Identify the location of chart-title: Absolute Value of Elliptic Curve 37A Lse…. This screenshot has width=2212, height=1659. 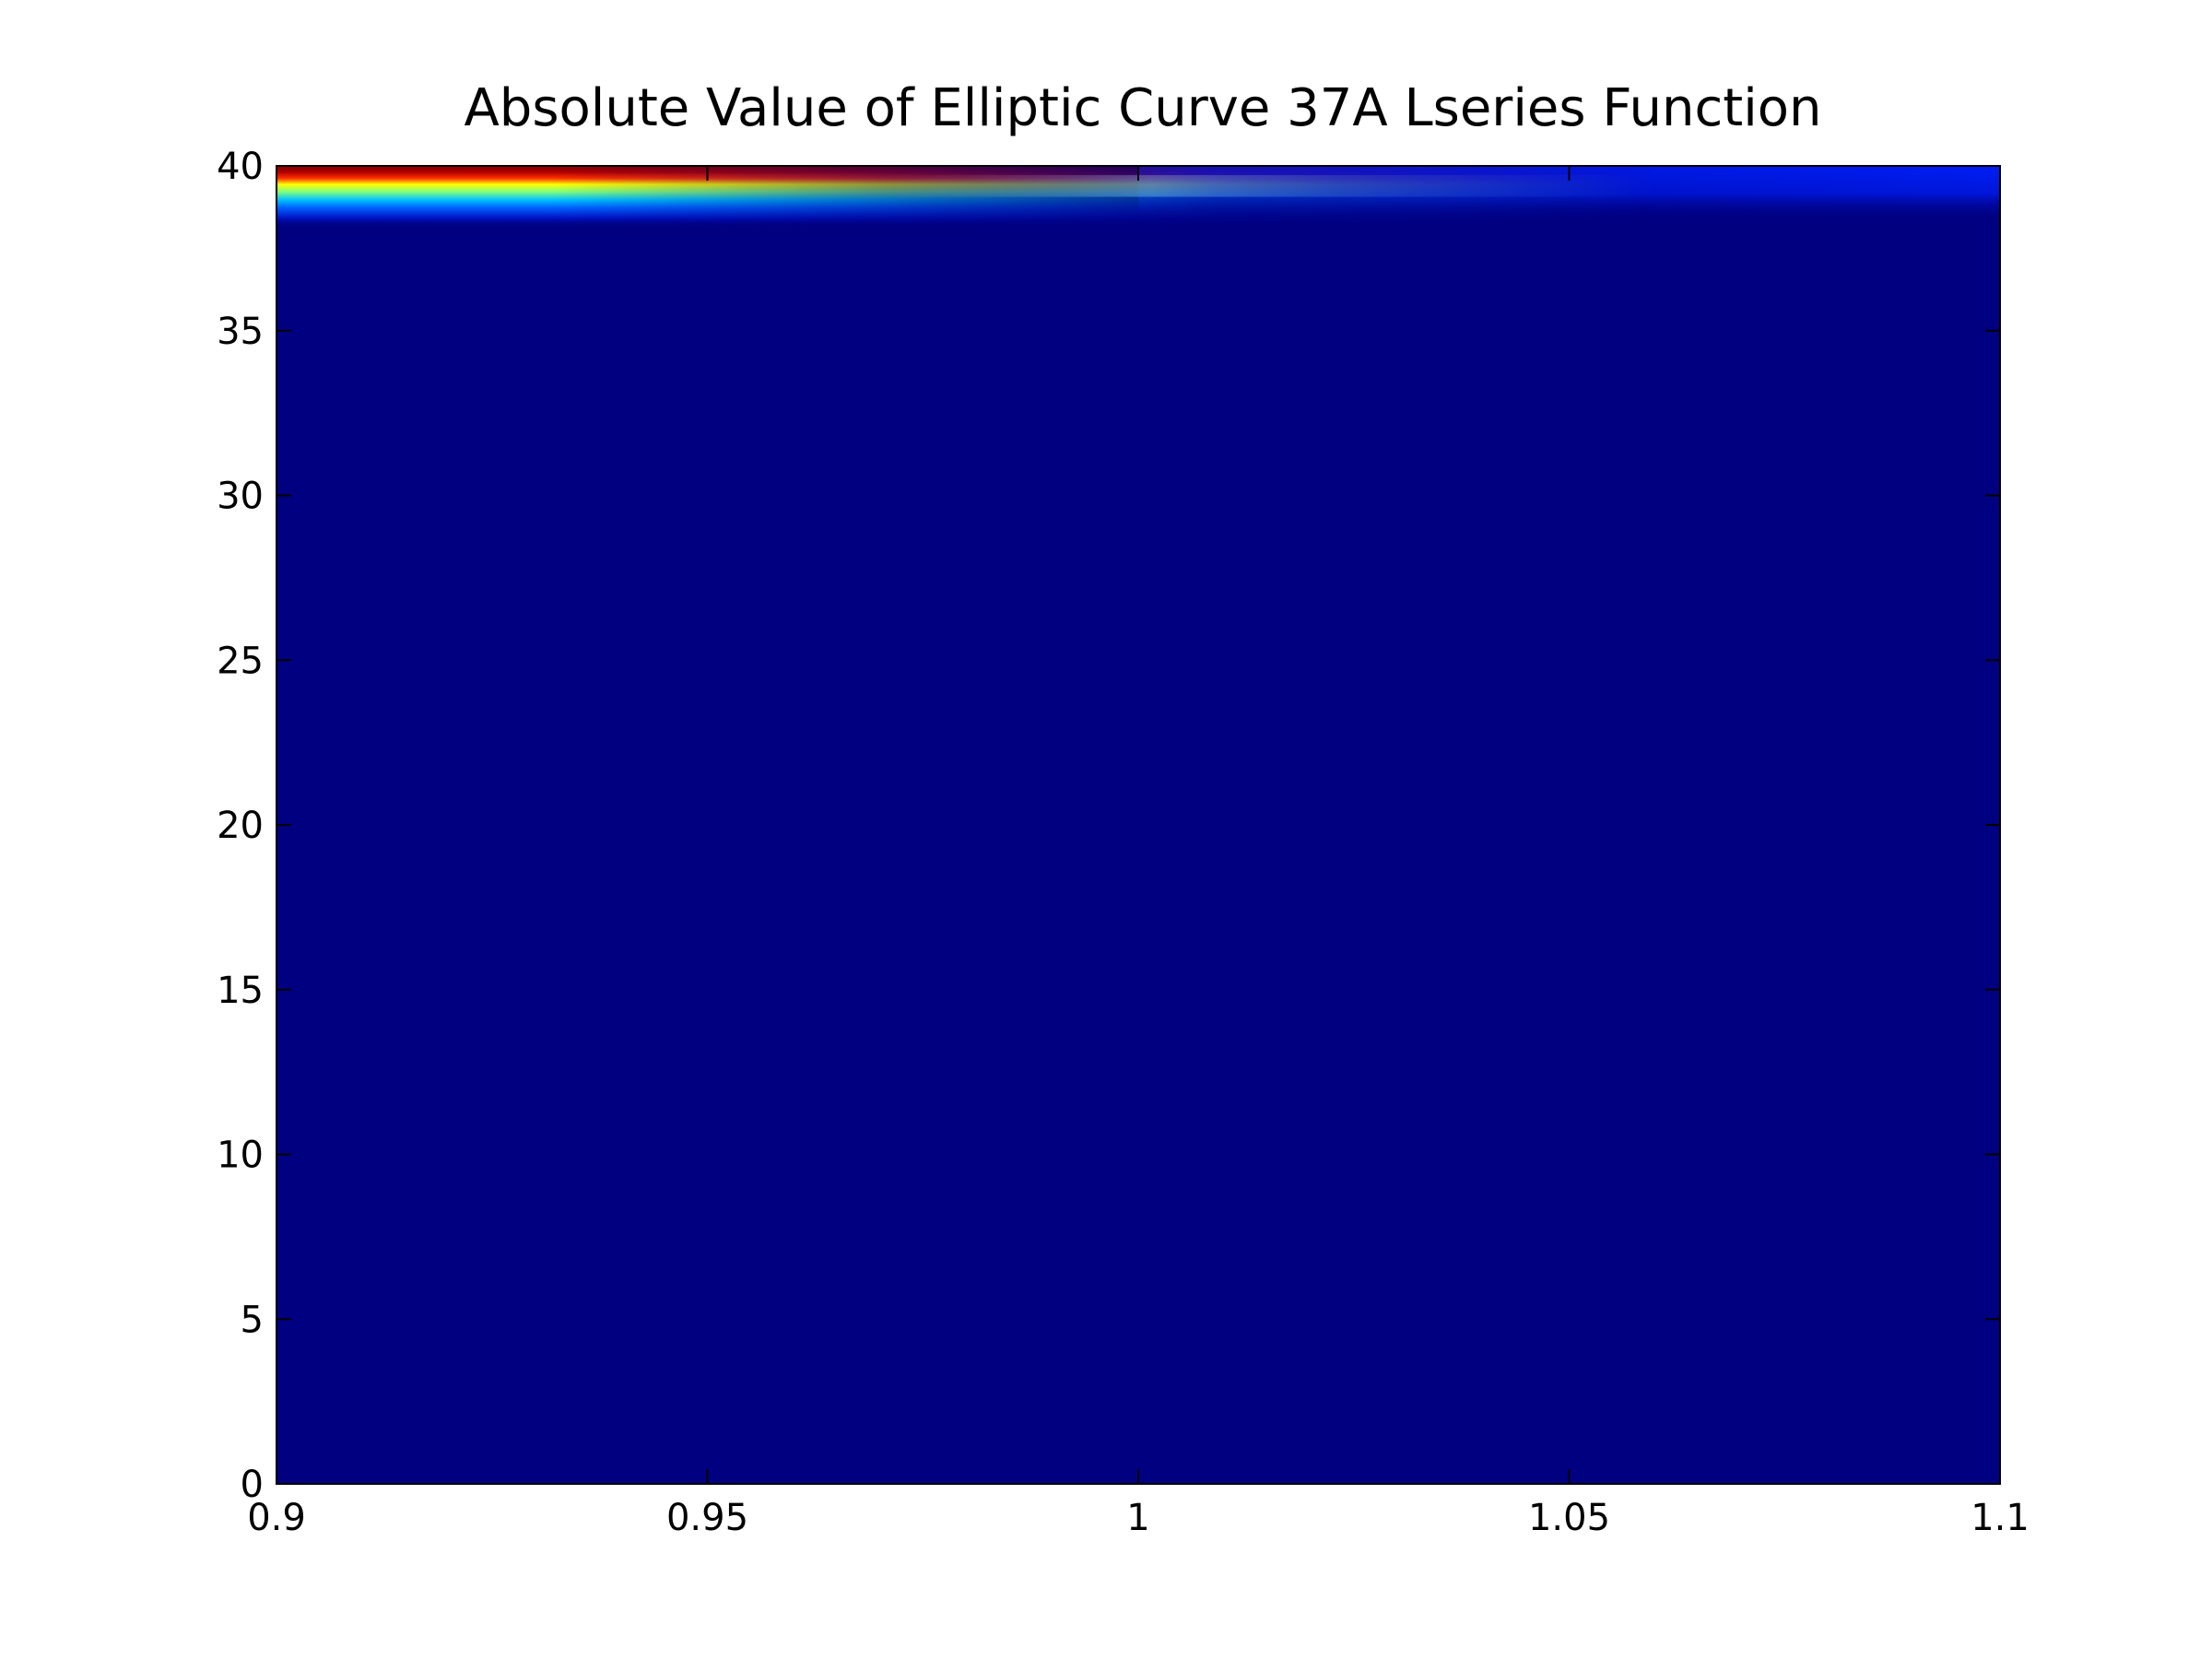
(1142, 108).